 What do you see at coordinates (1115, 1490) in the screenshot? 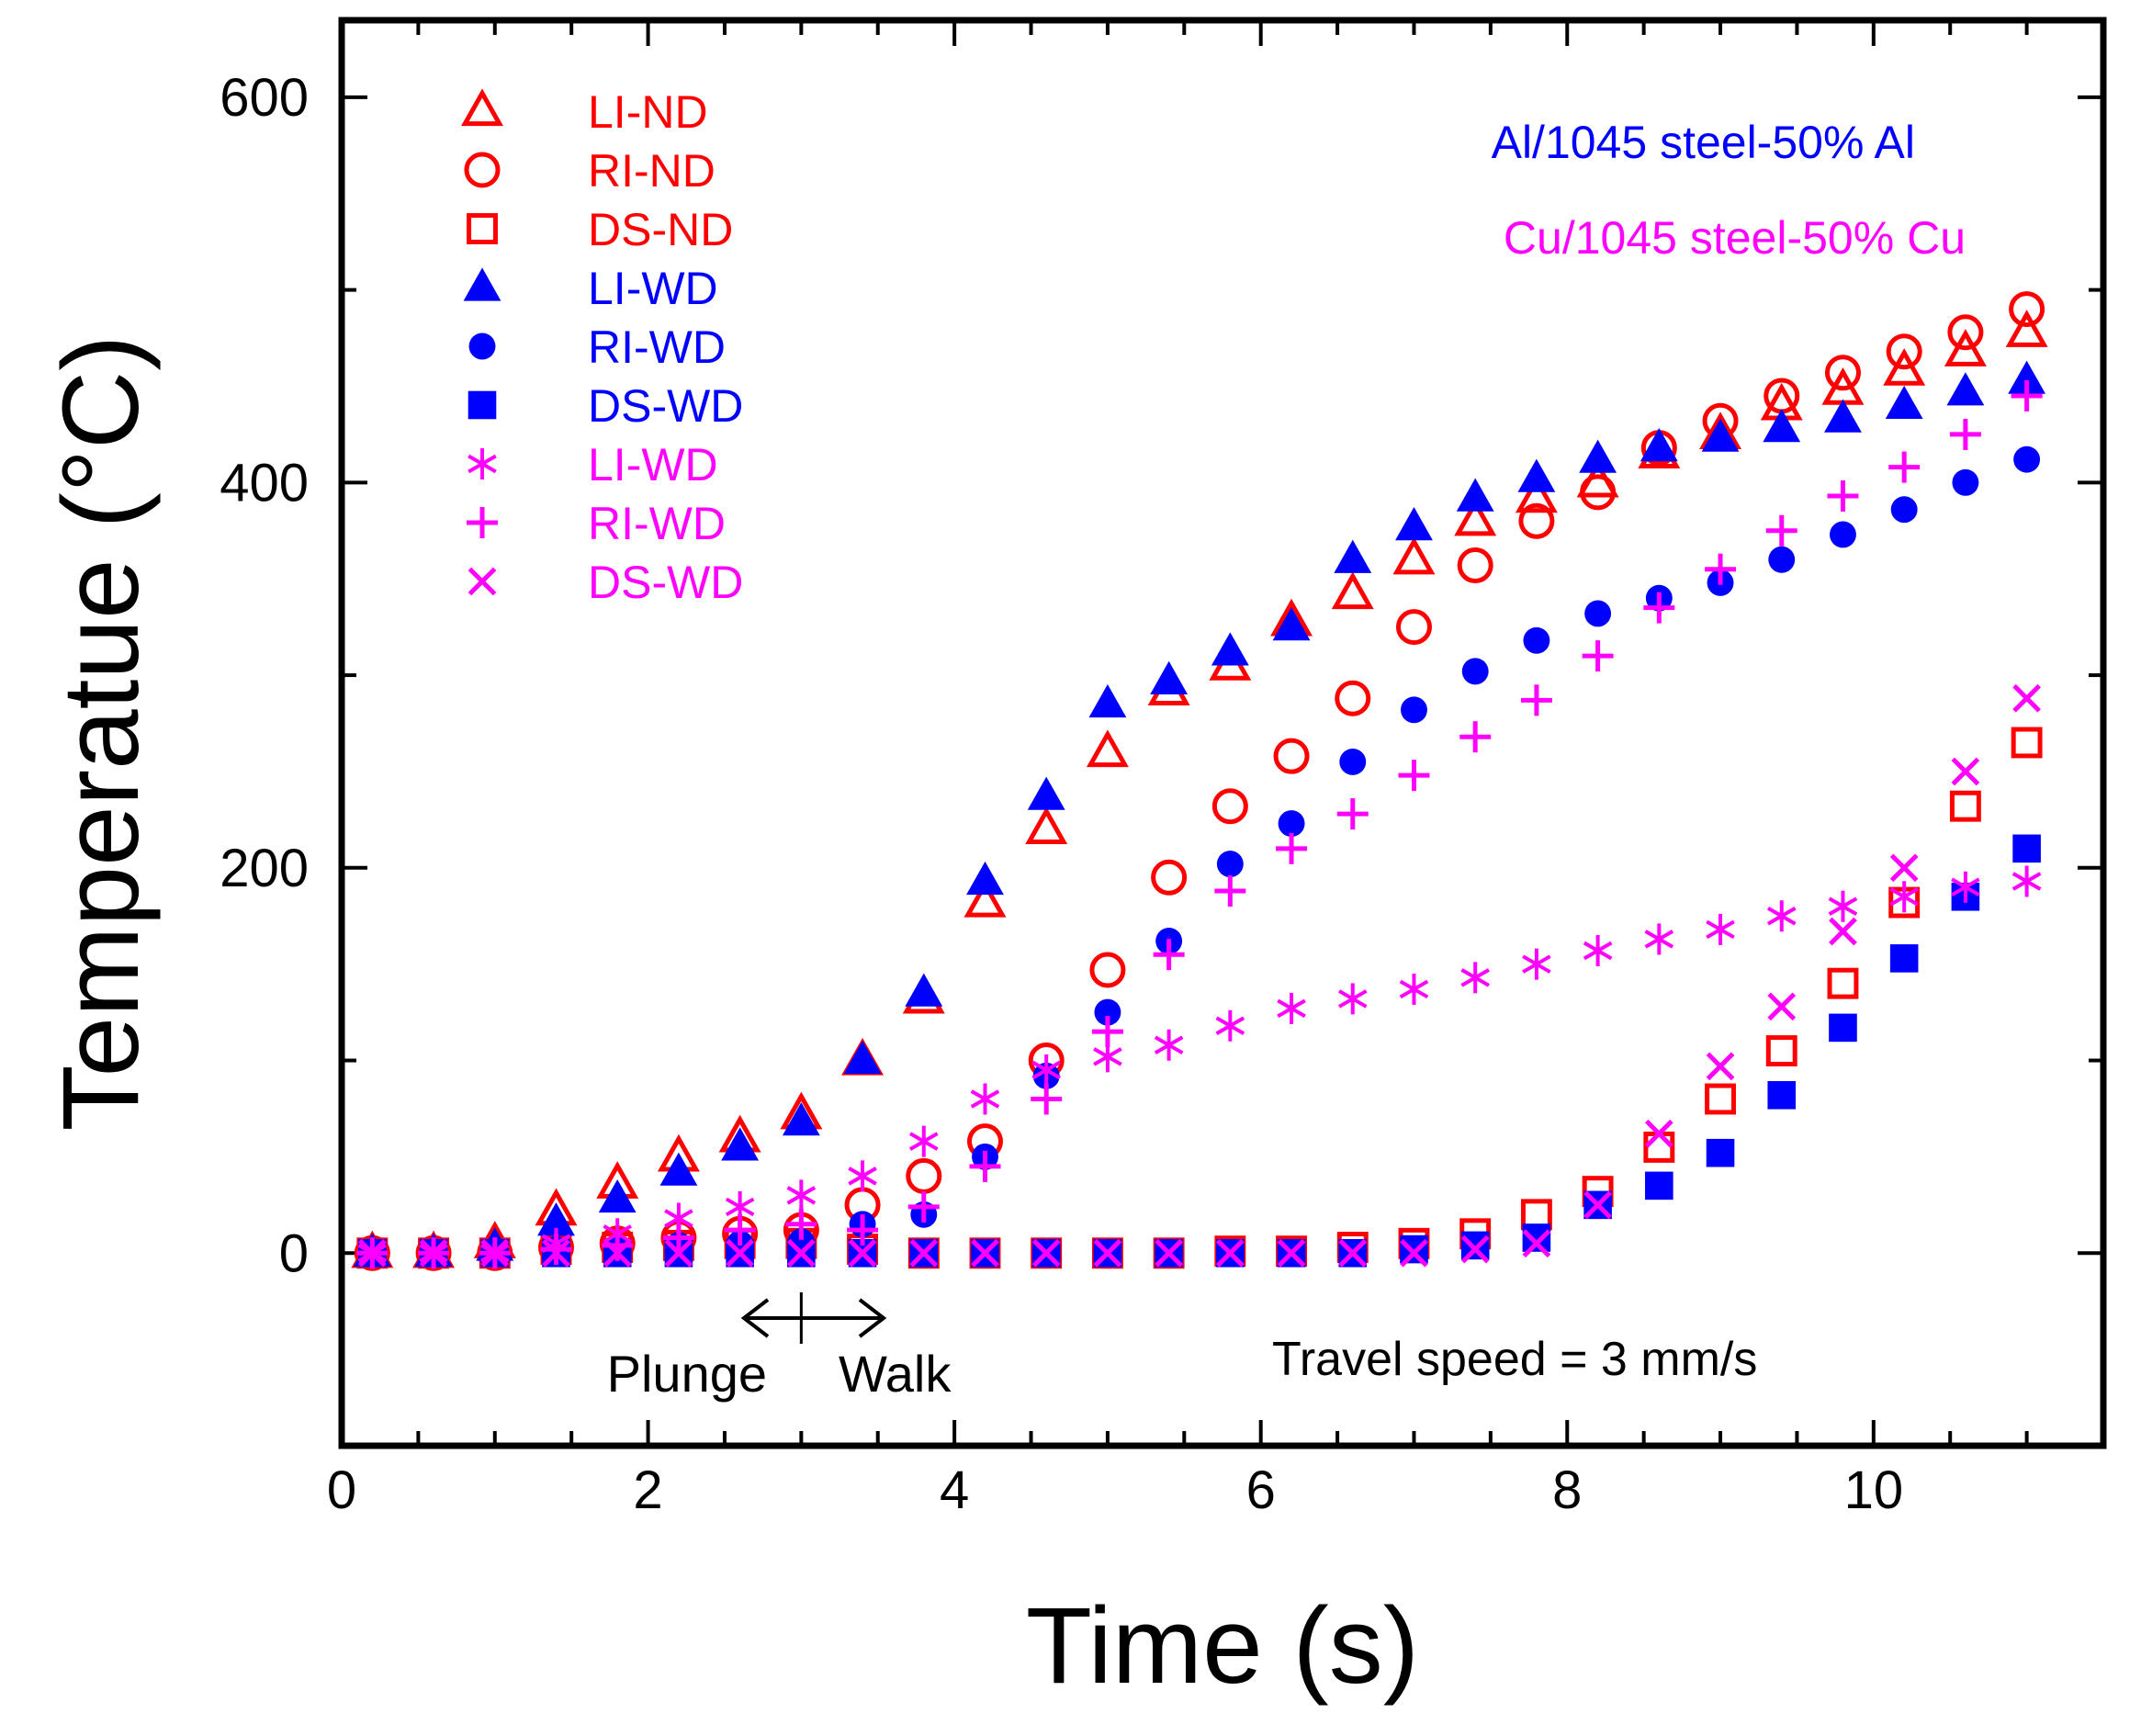
I see `x-tick-labels: 0 2 4 6 8 10` at bounding box center [1115, 1490].